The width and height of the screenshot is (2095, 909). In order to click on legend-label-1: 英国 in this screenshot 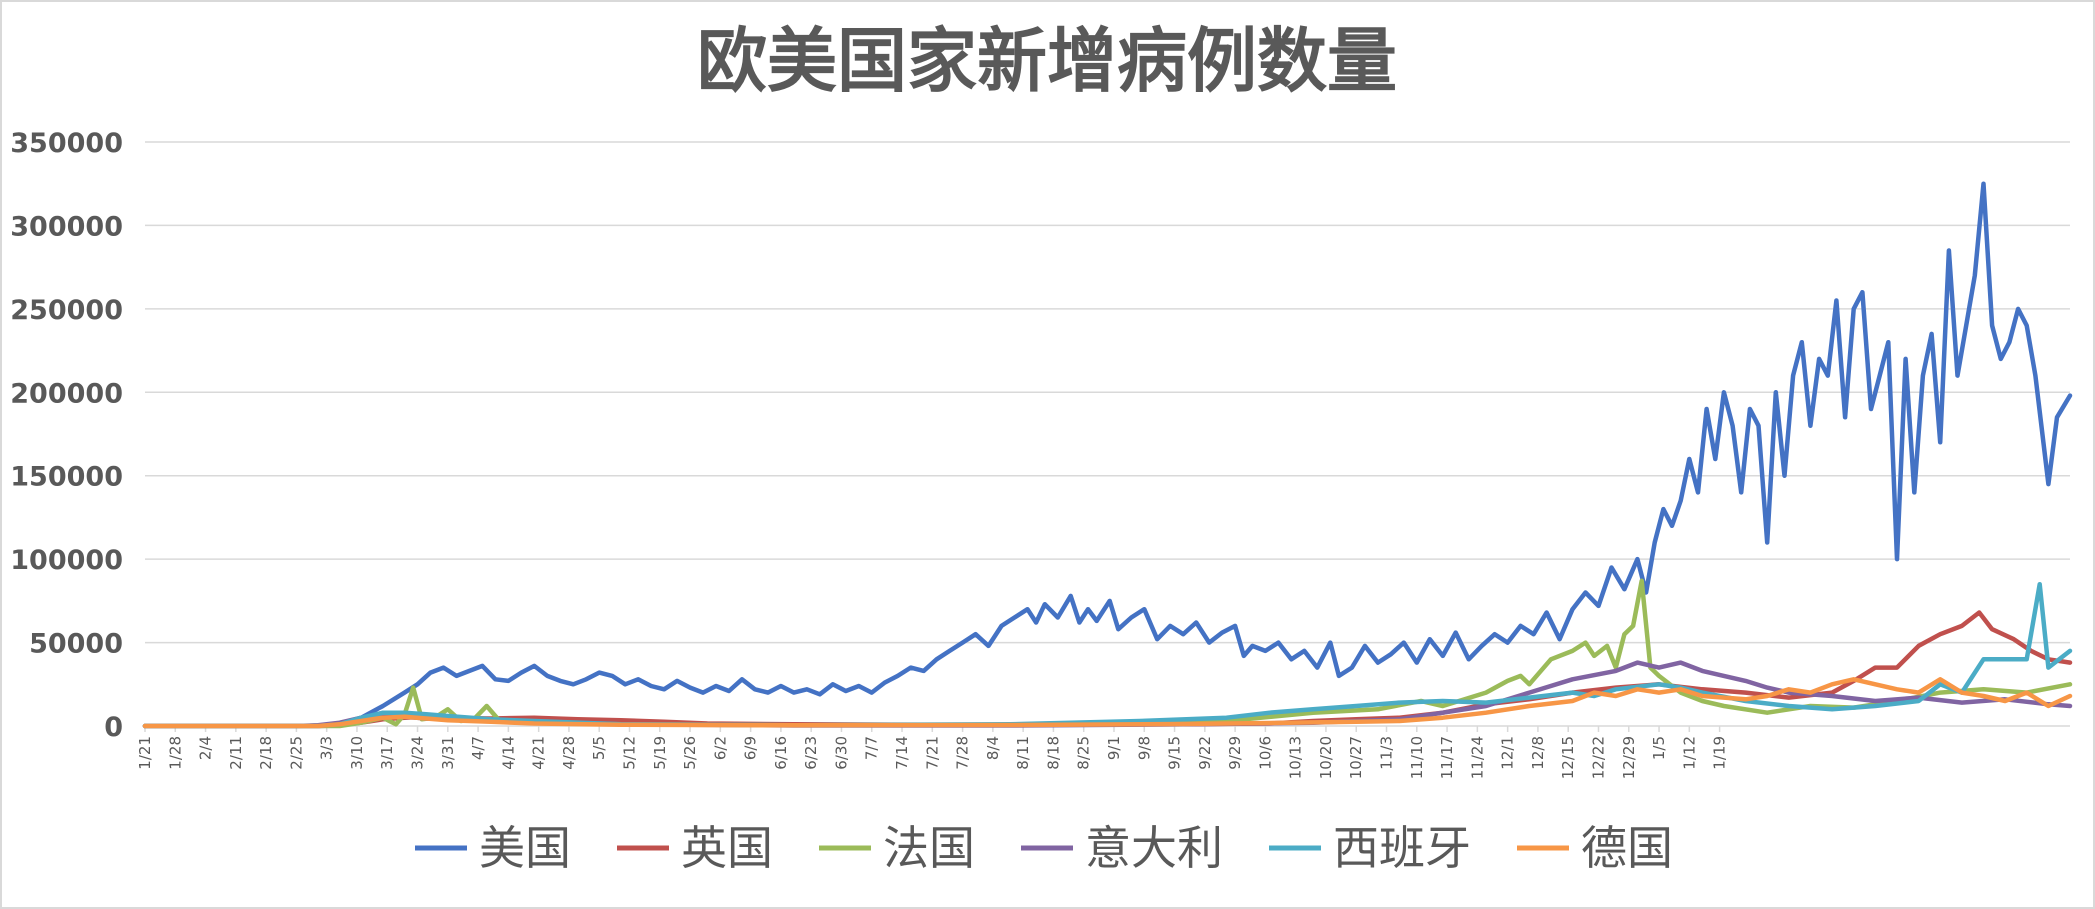, I will do `click(727, 848)`.